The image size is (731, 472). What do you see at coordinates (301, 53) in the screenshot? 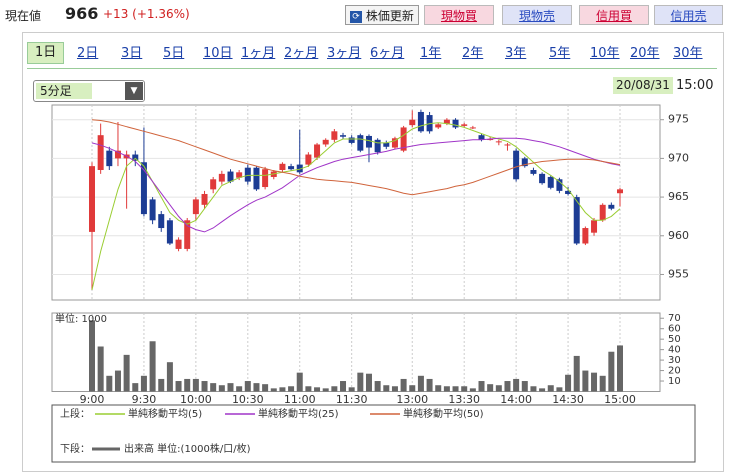
I see `period-tab: 2ヶ月` at bounding box center [301, 53].